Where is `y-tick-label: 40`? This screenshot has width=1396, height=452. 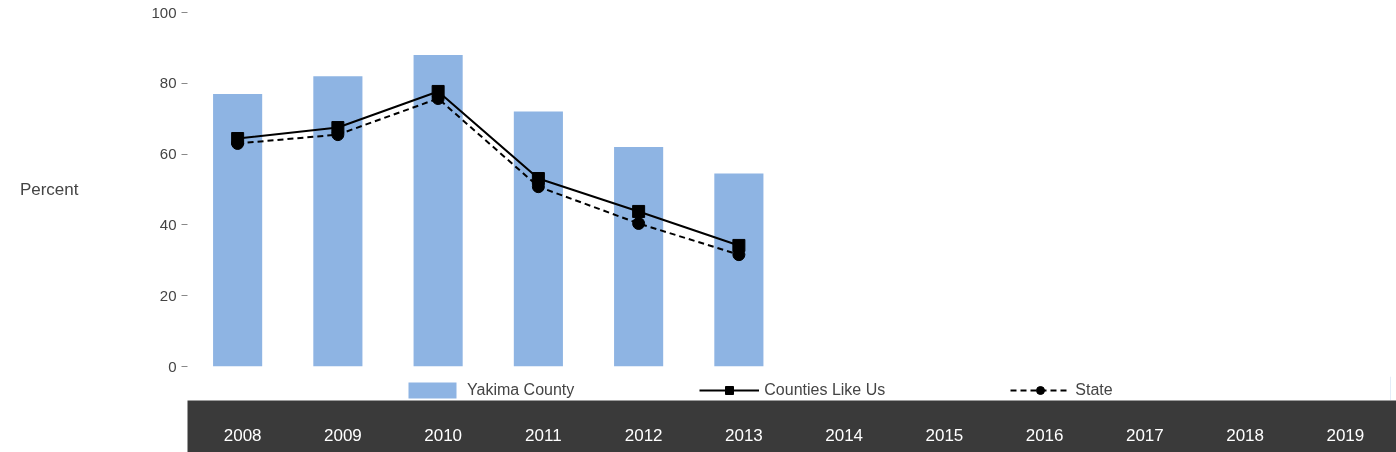 y-tick-label: 40 is located at coordinates (168, 224).